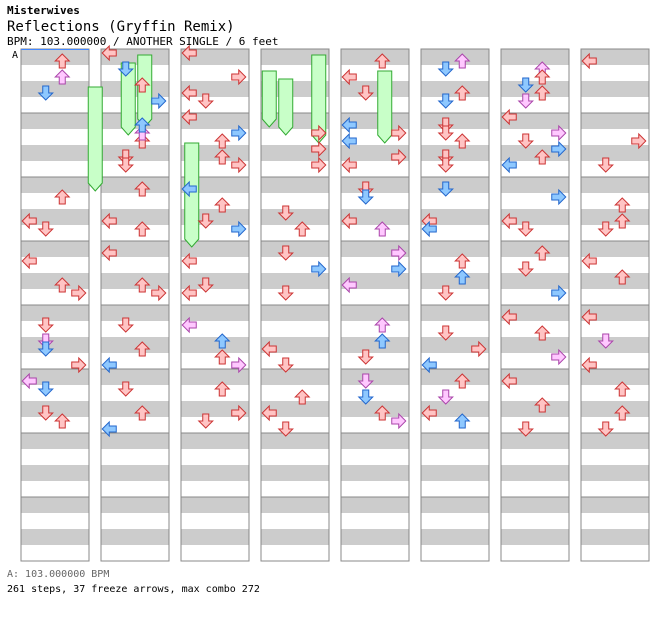  I want to click on artist-name: Misterwives, so click(43, 10).